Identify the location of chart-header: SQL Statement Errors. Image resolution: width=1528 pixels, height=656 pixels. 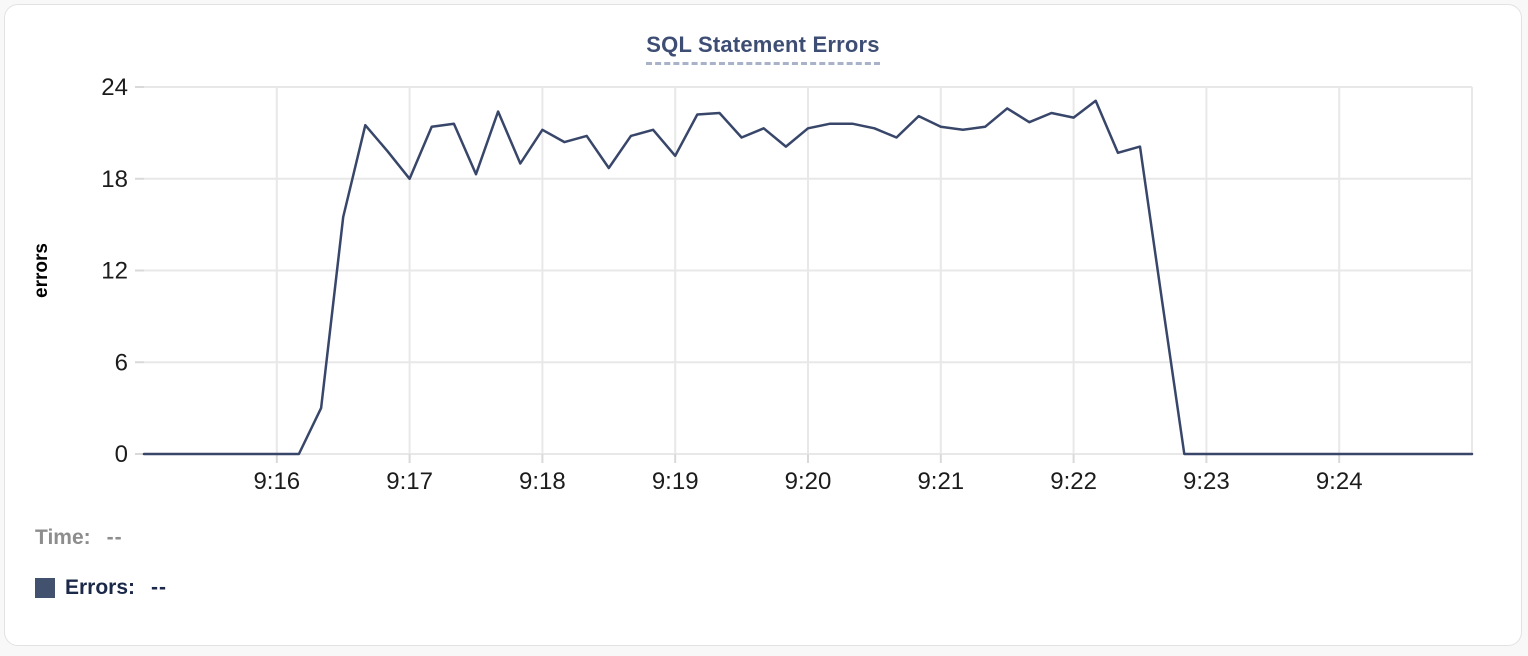
(763, 48).